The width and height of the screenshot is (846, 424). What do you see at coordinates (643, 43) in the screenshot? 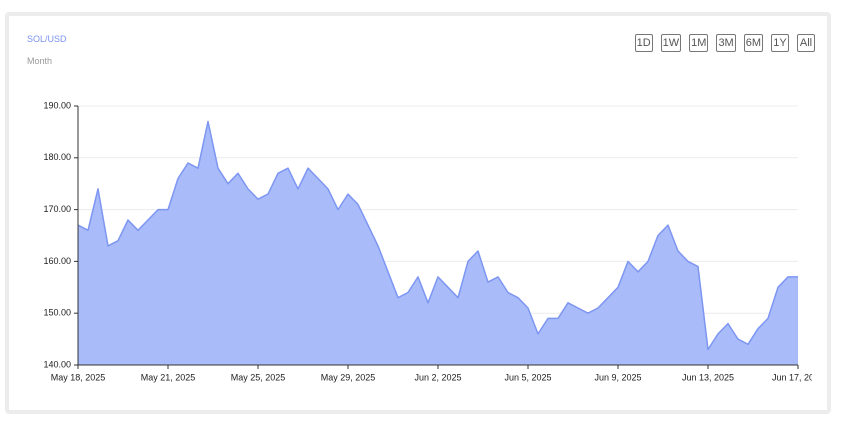
I see `range-button: 1D` at bounding box center [643, 43].